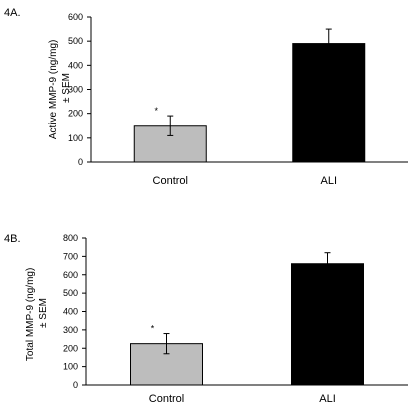 This screenshot has height=408, width=417. What do you see at coordinates (327, 324) in the screenshot?
I see `bar-ali-4b` at bounding box center [327, 324].